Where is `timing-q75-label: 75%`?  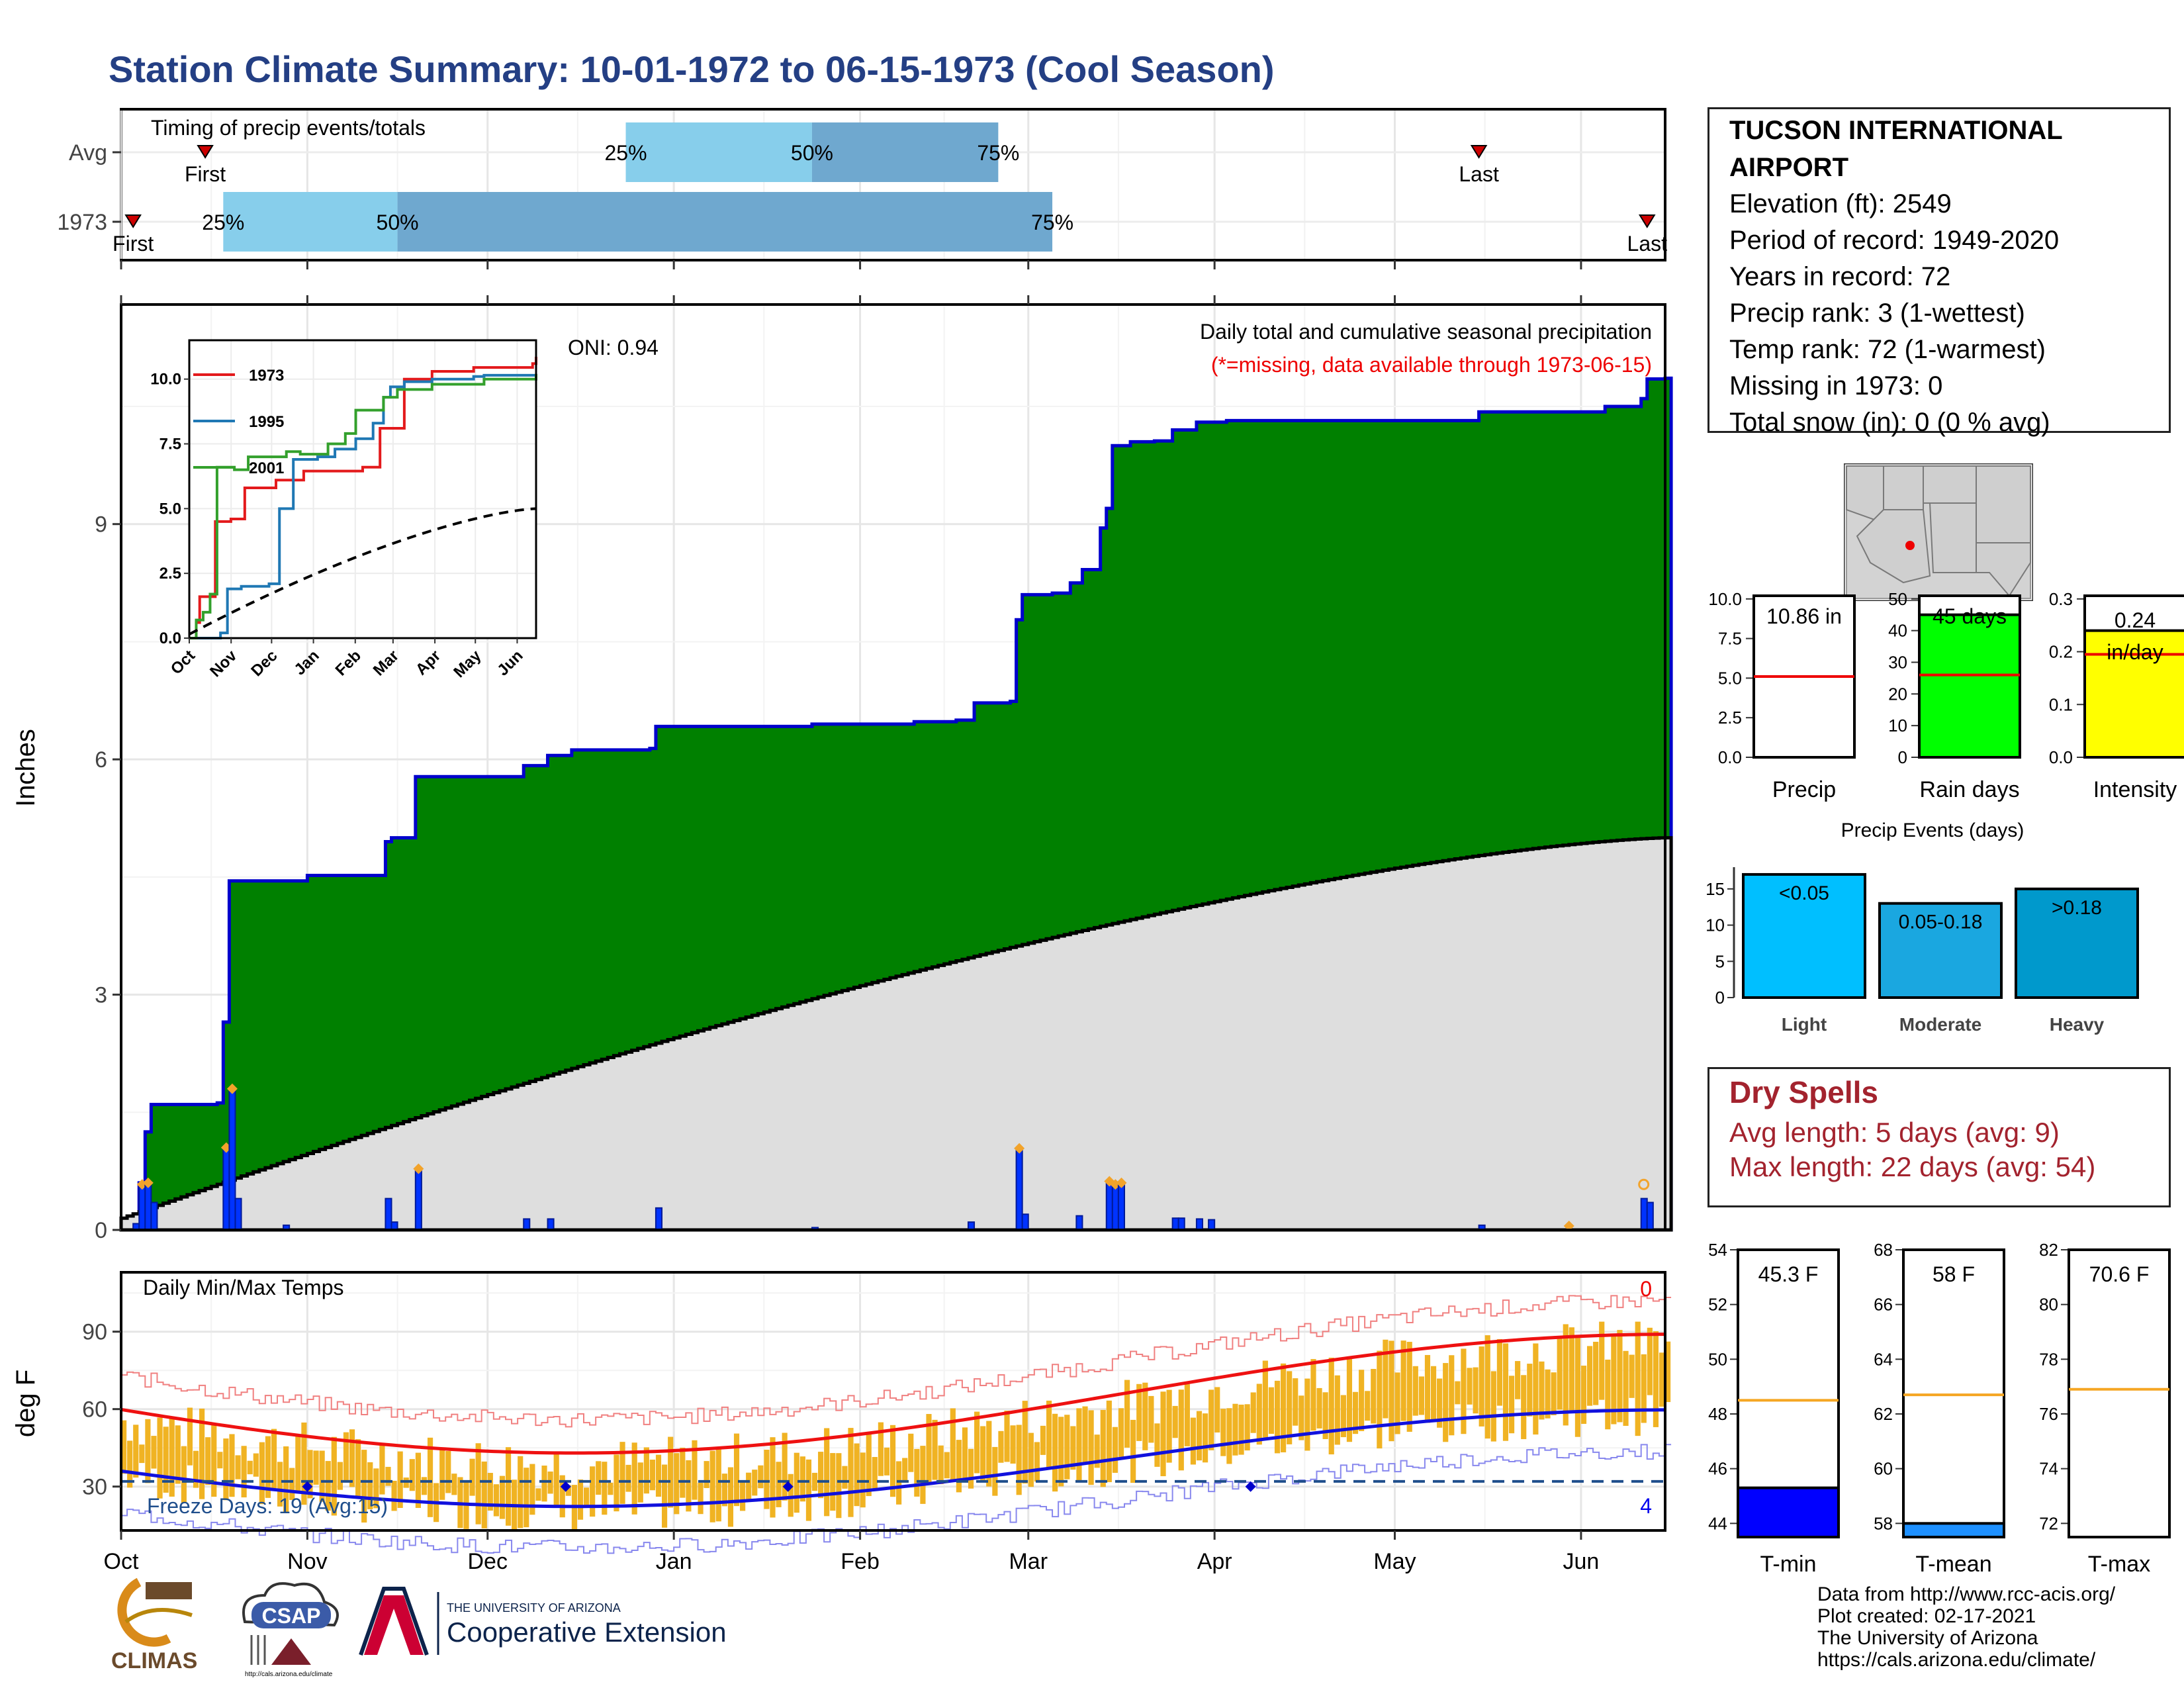 timing-q75-label: 75% is located at coordinates (998, 153).